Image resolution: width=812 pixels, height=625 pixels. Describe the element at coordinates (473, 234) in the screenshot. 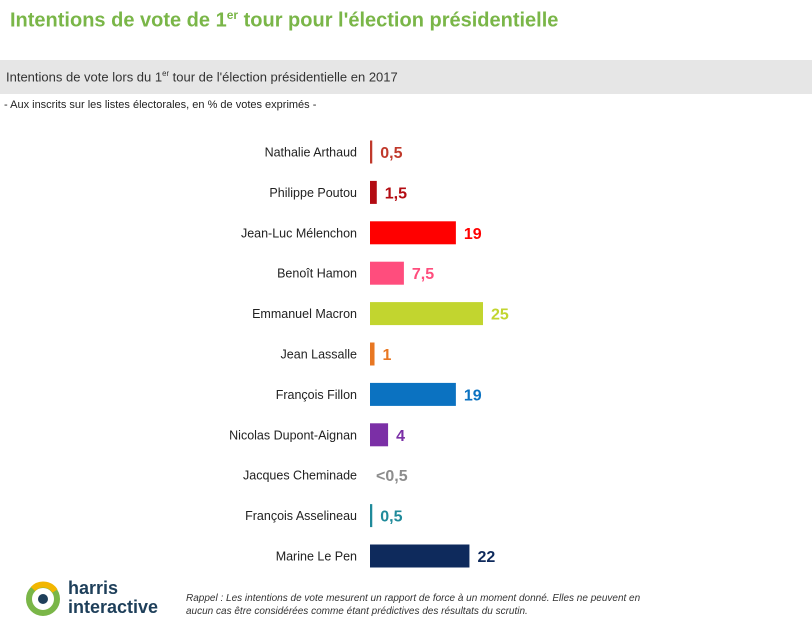

I see `value-label-jean-luc-melenchon: 19` at that location.